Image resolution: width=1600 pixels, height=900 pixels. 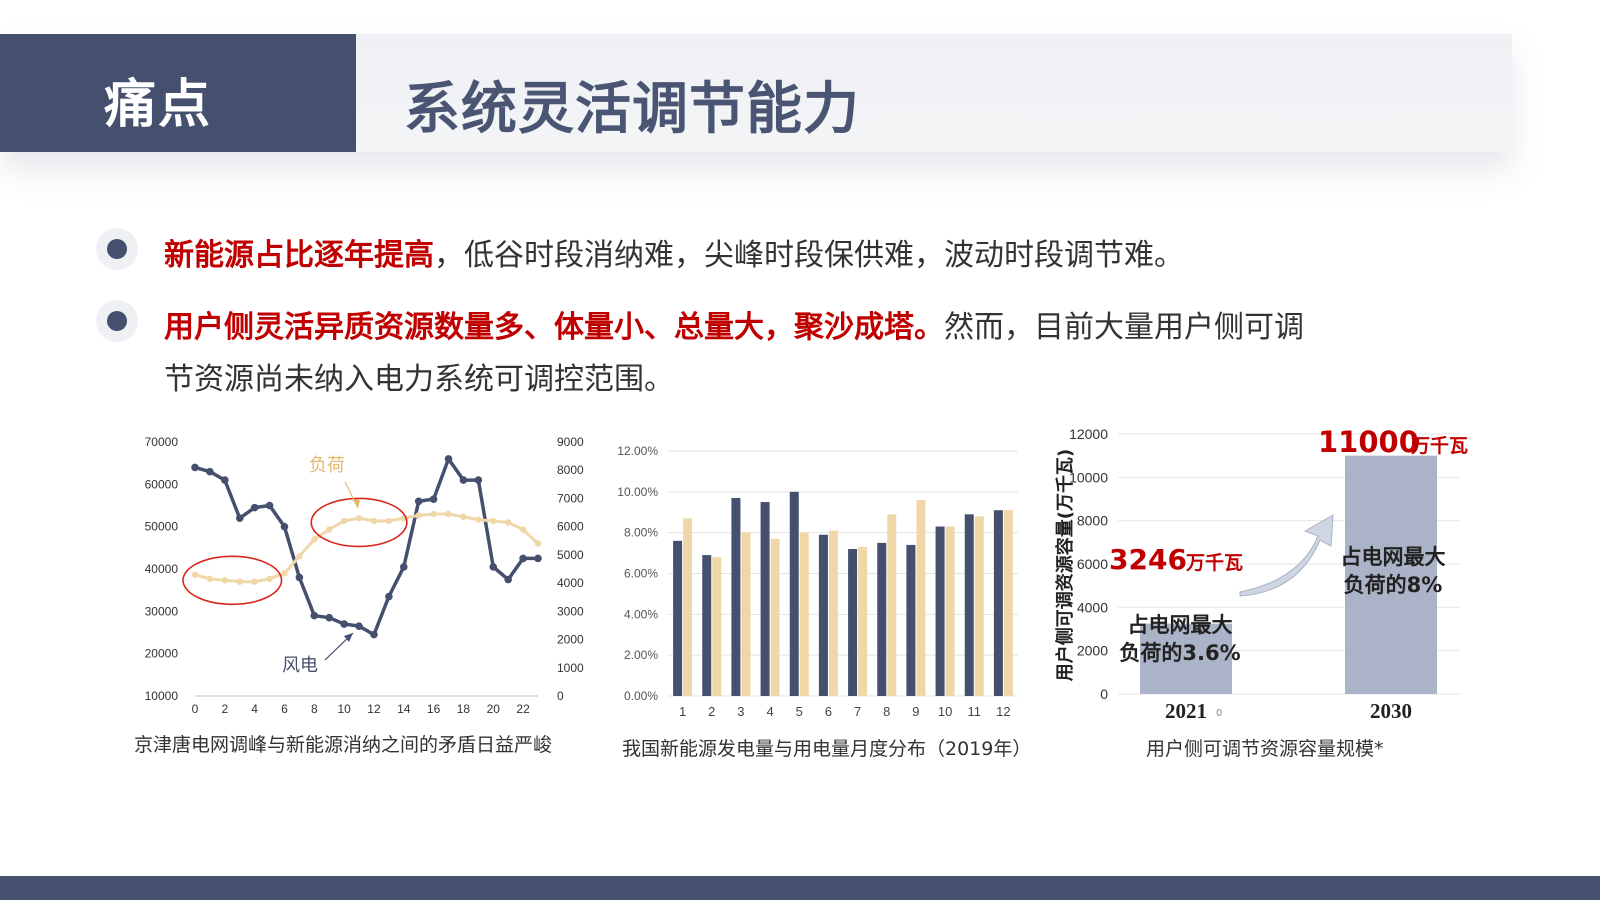 I want to click on chart3-y-tick: 10000, so click(x=1088, y=477).